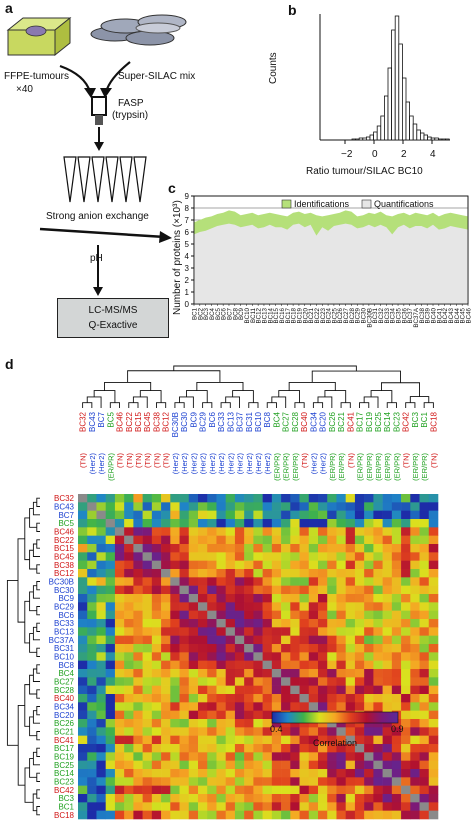 Image resolution: width=474 pixels, height=829 pixels. Describe the element at coordinates (422, 136) in the screenshot. I see `histogram-bar` at that location.